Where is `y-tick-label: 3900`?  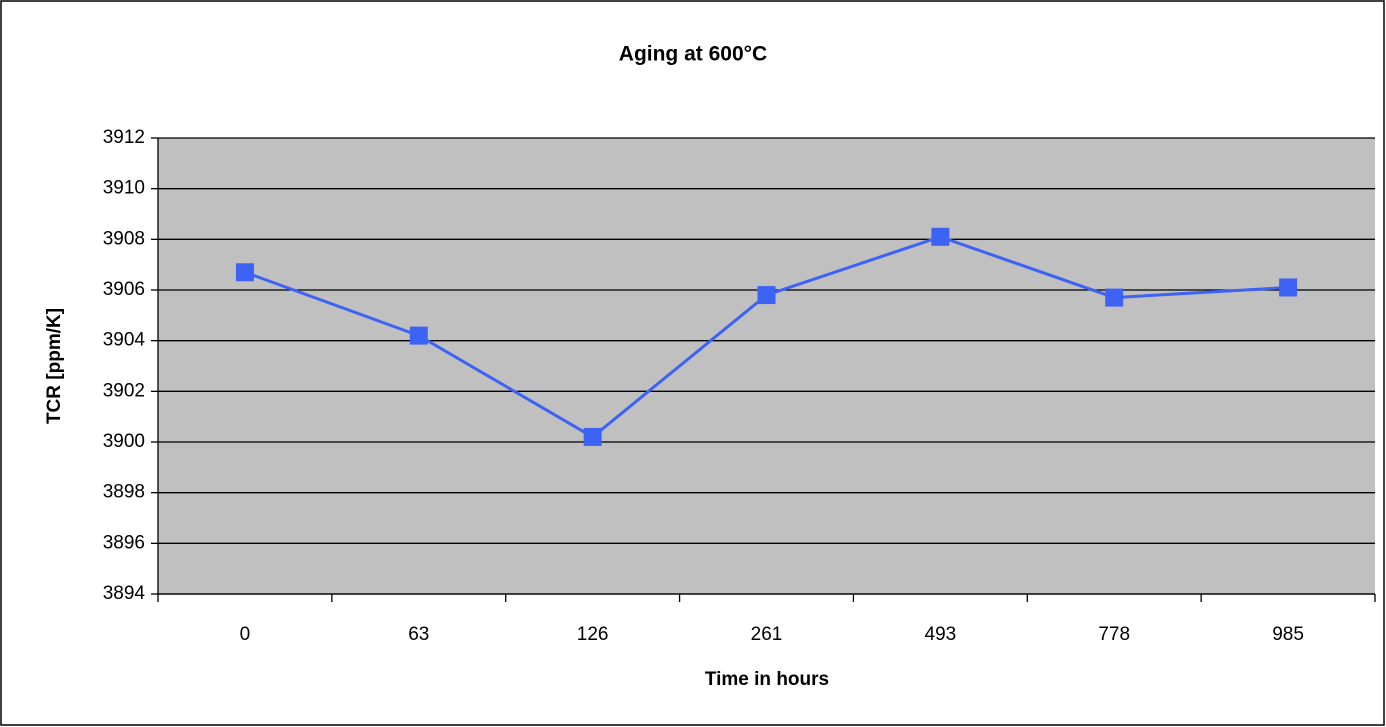 y-tick-label: 3900 is located at coordinates (124, 441).